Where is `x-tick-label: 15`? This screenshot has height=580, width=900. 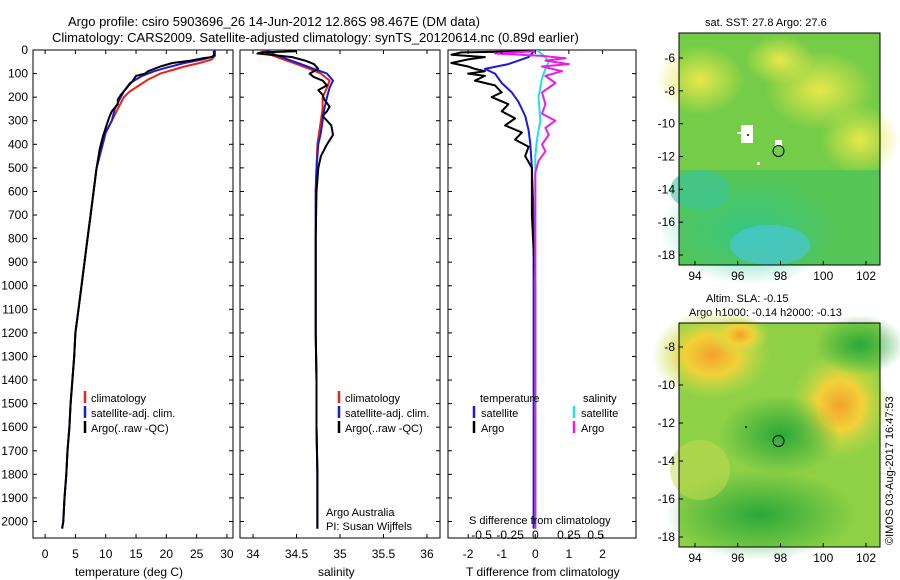 x-tick-label: 15 is located at coordinates (136, 554).